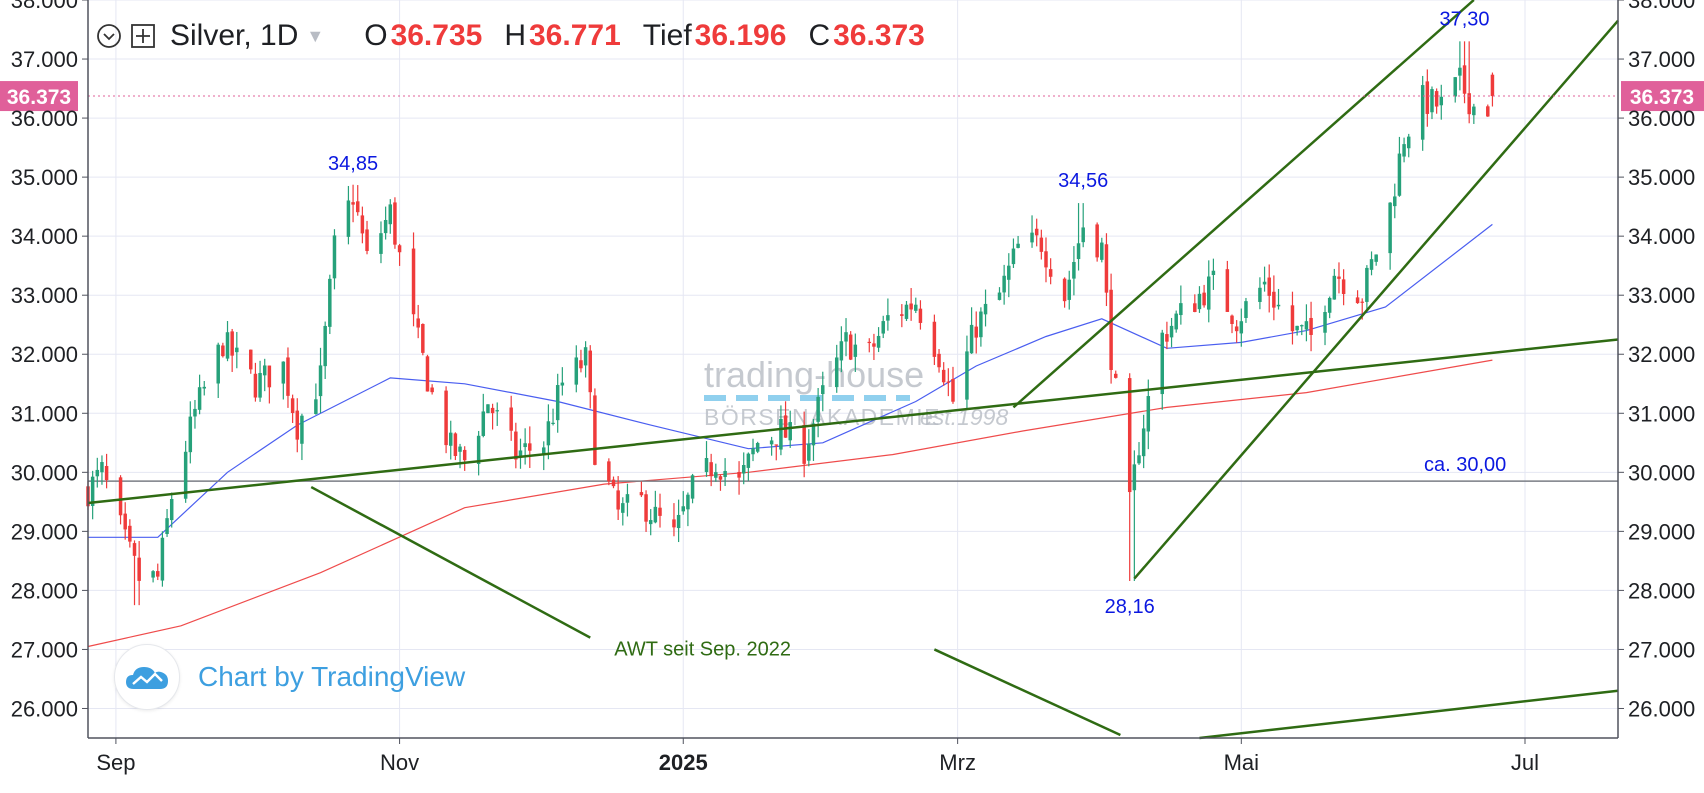 This screenshot has width=1704, height=793. What do you see at coordinates (44, 236) in the screenshot?
I see `y-tick-label: 34.000` at bounding box center [44, 236].